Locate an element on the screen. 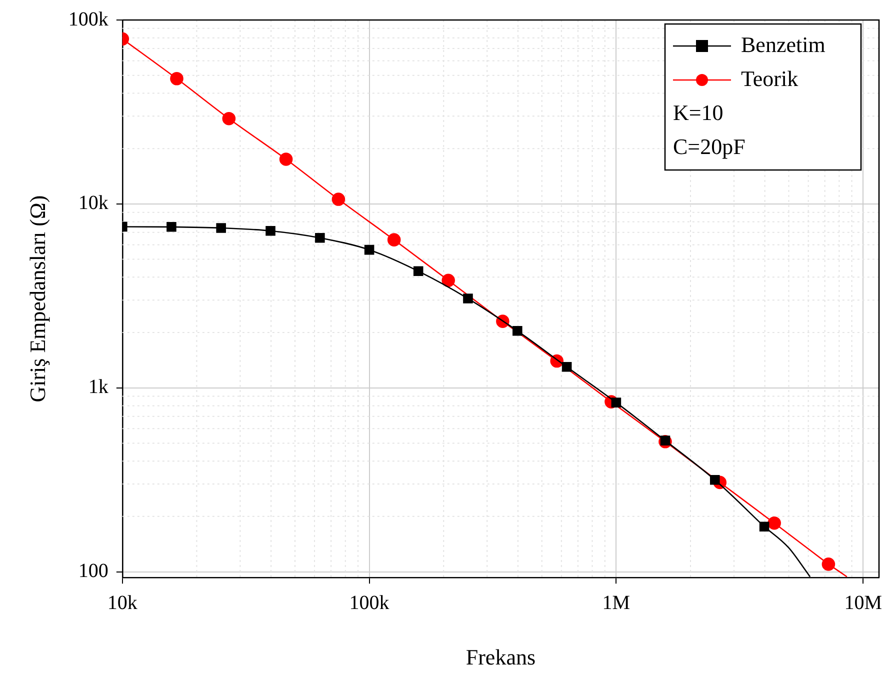 The image size is (893, 684). y-tick-label: 100 is located at coordinates (93, 571).